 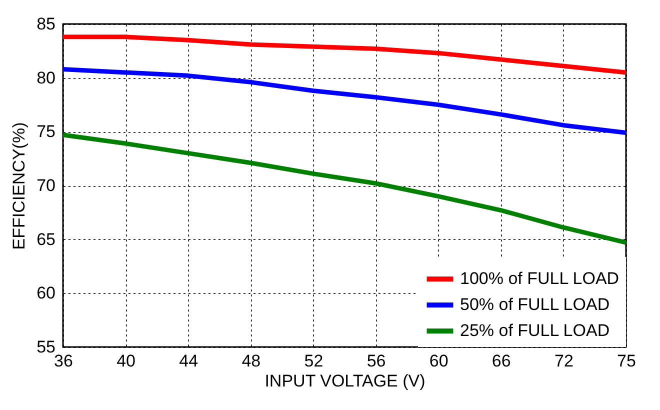 What do you see at coordinates (46, 239) in the screenshot?
I see `y-tick-label: 65` at bounding box center [46, 239].